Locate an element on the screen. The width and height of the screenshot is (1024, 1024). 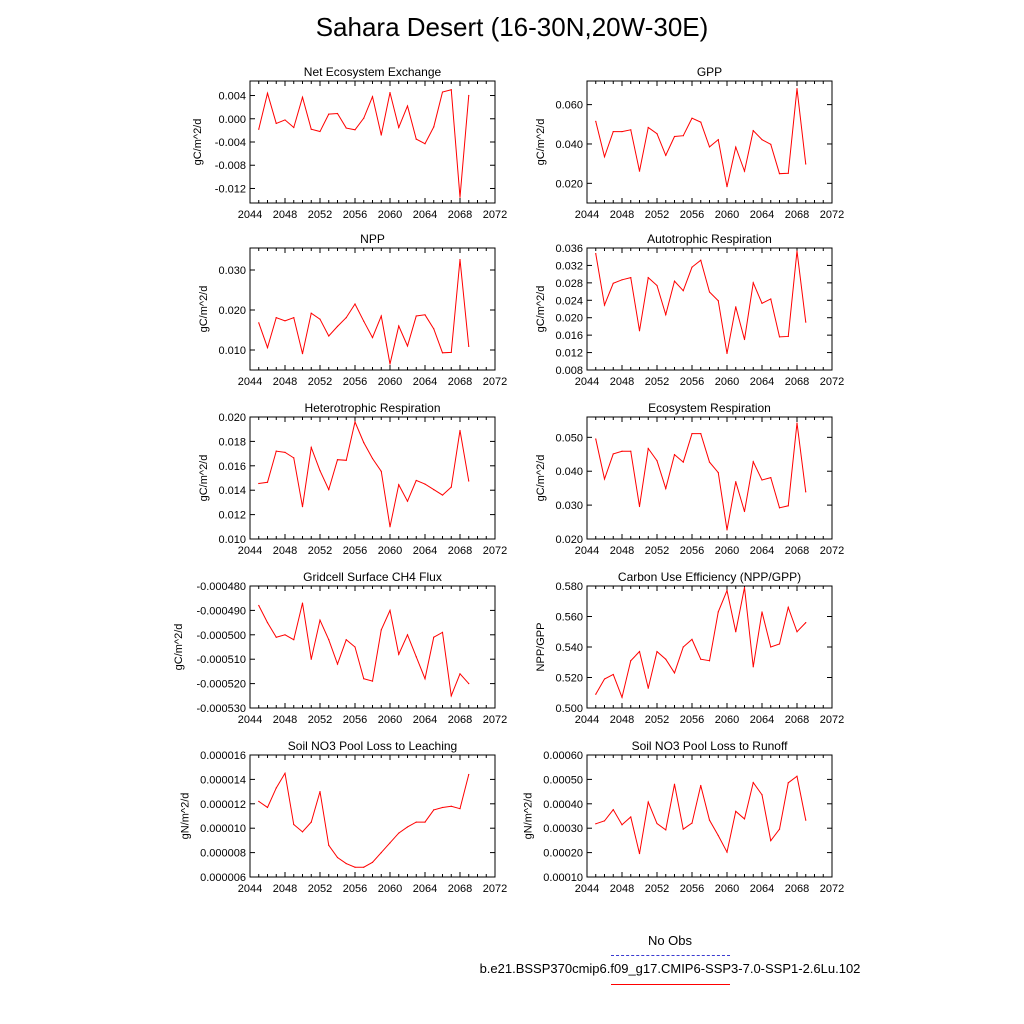
panel-title: Carbon Use Efficiency (NPP/GPP) is located at coordinates (709, 577).